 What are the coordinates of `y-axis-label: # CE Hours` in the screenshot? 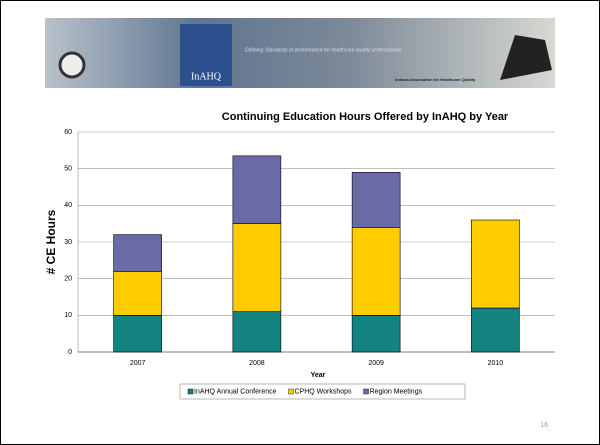 It's located at (51, 241).